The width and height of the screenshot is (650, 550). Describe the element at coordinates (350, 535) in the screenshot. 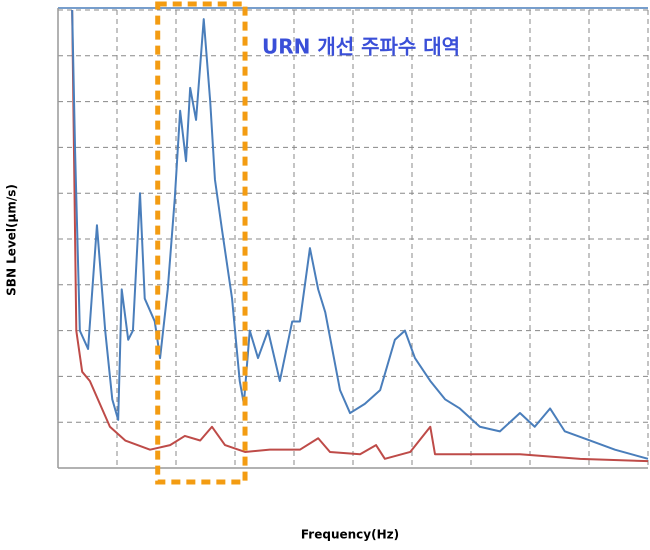

I see `x-axis-label: Frequency(Hz)` at that location.